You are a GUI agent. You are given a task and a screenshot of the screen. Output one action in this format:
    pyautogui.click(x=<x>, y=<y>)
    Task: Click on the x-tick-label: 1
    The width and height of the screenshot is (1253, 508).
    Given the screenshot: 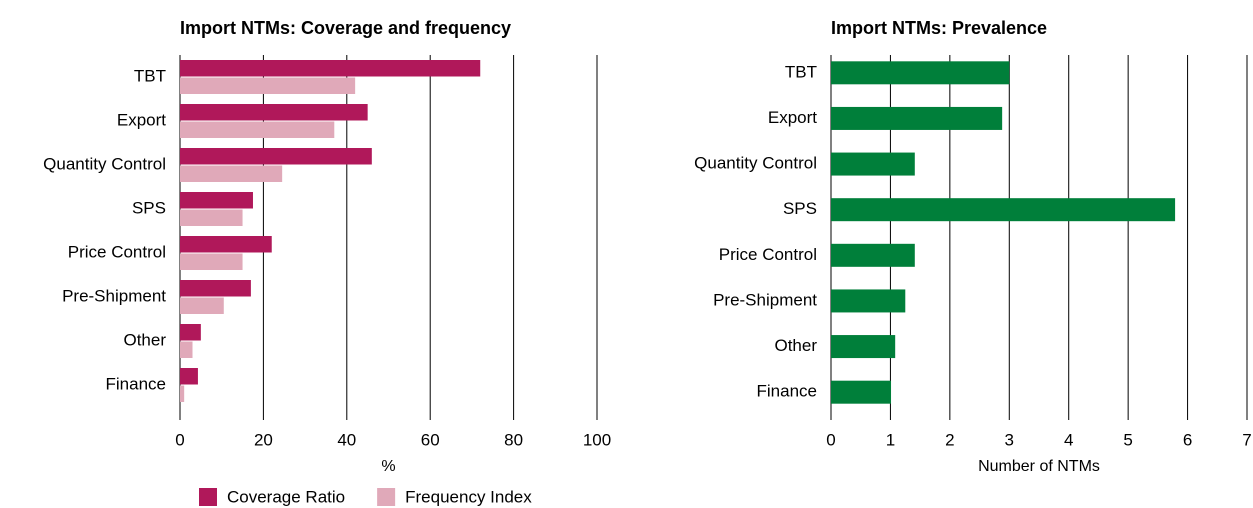 What is the action you would take?
    pyautogui.click(x=890, y=439)
    